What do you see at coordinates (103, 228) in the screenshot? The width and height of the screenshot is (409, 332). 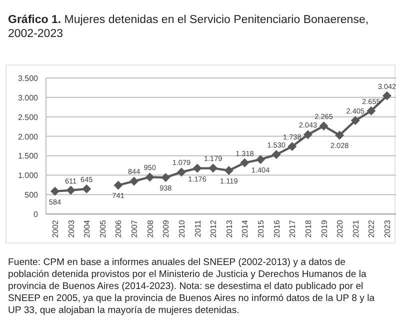 I see `x-tick-label: 2005` at bounding box center [103, 228].